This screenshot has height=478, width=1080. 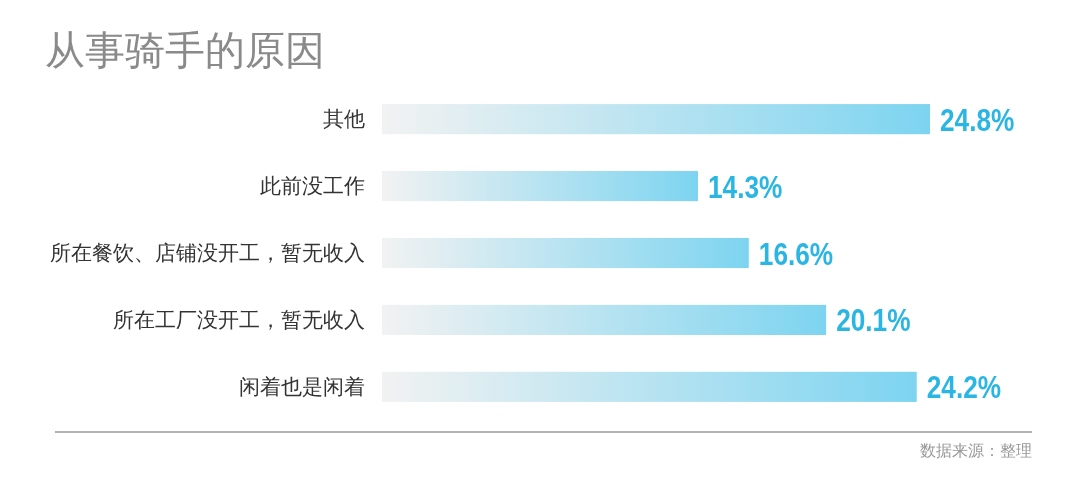 I want to click on y-tick-label: 其他, so click(x=344, y=119).